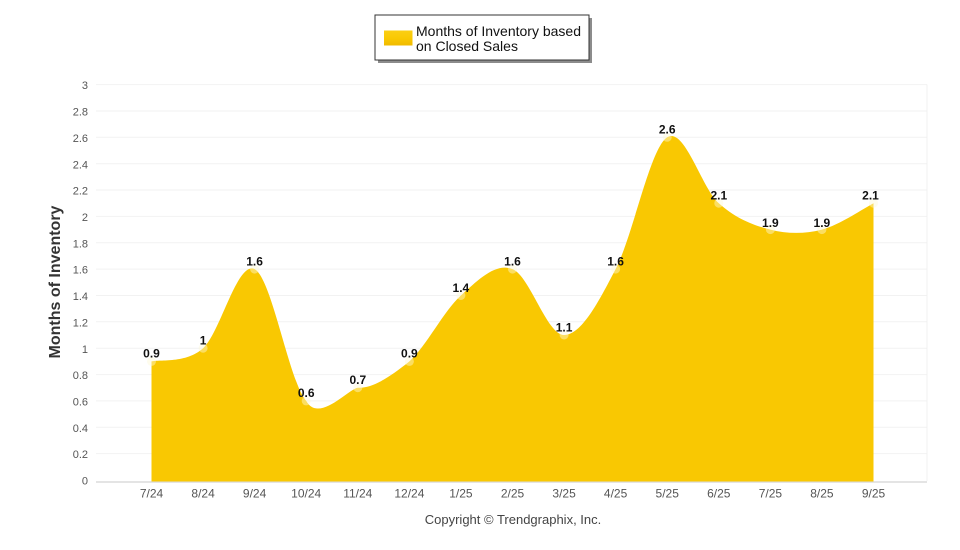 The image size is (960, 550). I want to click on svg-text: 2.4, so click(80, 165).